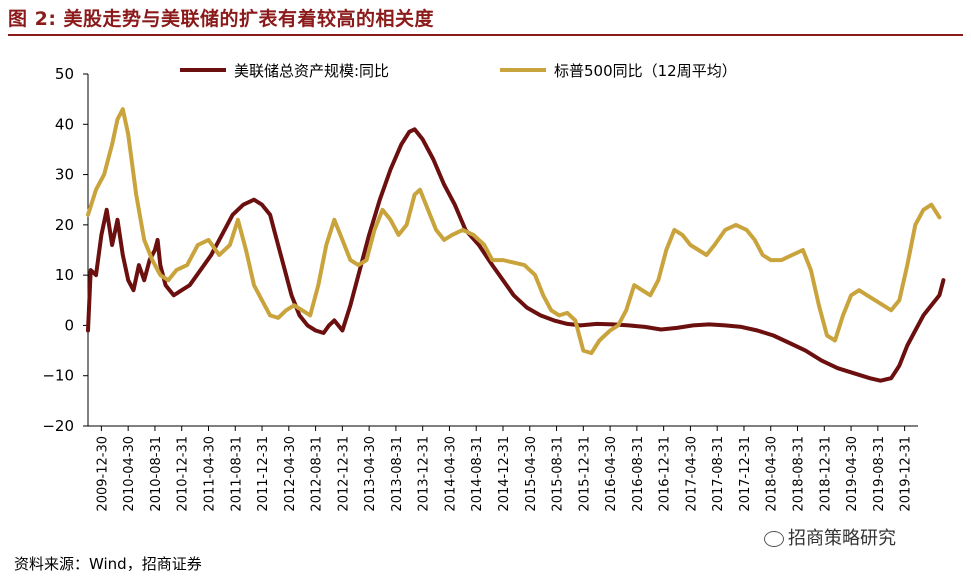  I want to click on y-axis: −20 −10 0 10 20 30 40 50, so click(65, 250).